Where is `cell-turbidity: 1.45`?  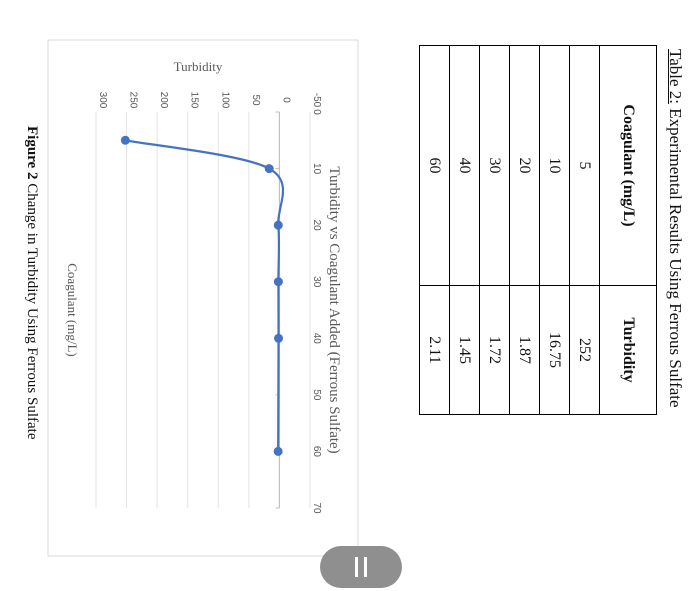 cell-turbidity: 1.45 is located at coordinates (464, 350).